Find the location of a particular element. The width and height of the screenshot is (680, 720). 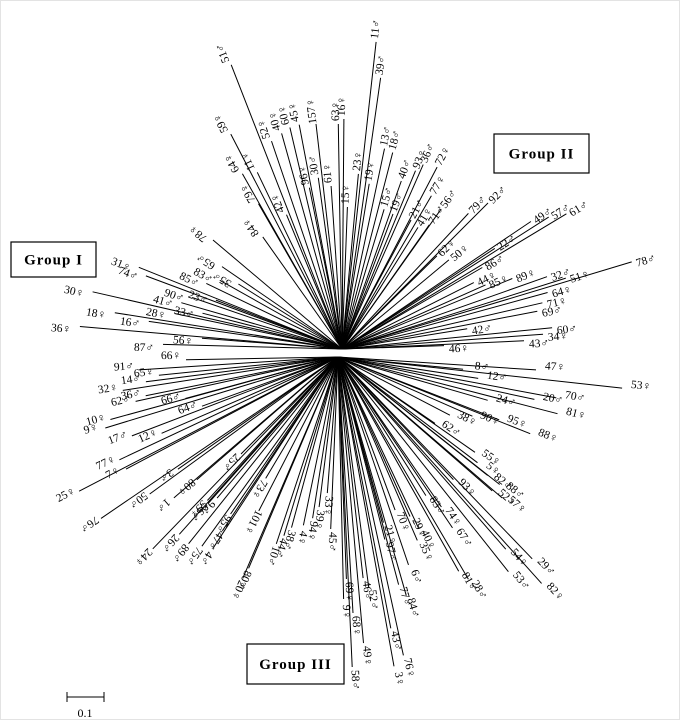

tip-label: 28♀ is located at coordinates (156, 314).